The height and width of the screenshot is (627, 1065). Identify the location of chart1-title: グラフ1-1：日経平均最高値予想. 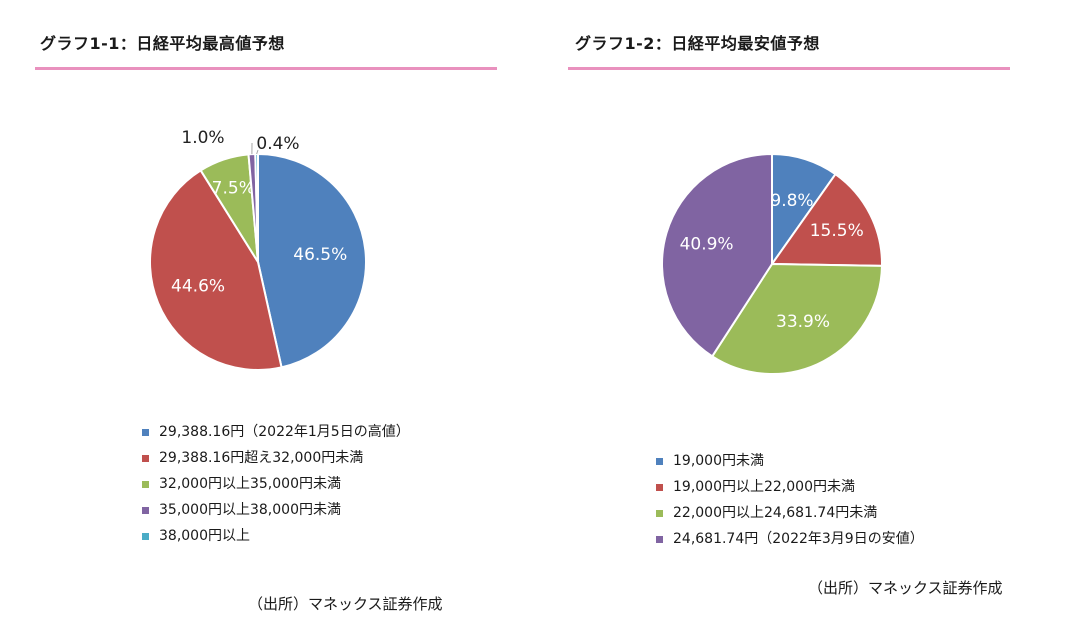
(162, 43).